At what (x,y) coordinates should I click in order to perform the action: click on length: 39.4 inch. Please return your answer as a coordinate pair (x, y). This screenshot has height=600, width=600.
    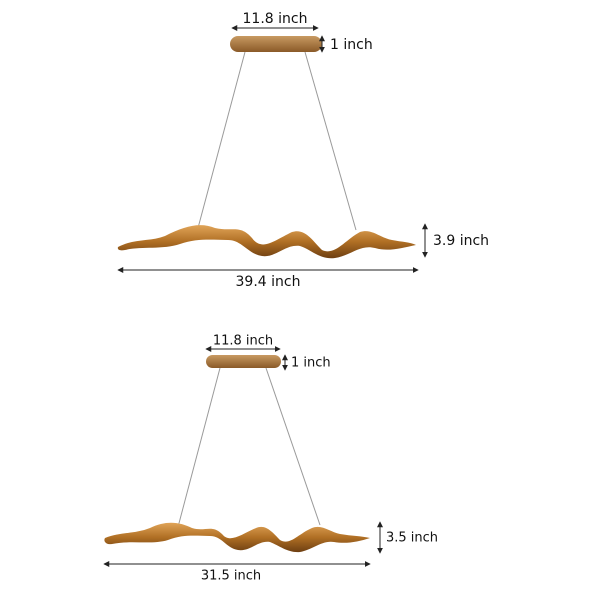
    Looking at the image, I should click on (268, 282).